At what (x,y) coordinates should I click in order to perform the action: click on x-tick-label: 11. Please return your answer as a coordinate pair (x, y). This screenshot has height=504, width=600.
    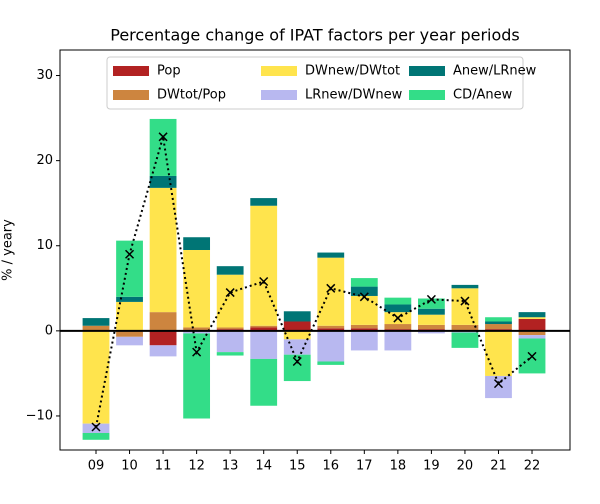
    Looking at the image, I should click on (163, 466).